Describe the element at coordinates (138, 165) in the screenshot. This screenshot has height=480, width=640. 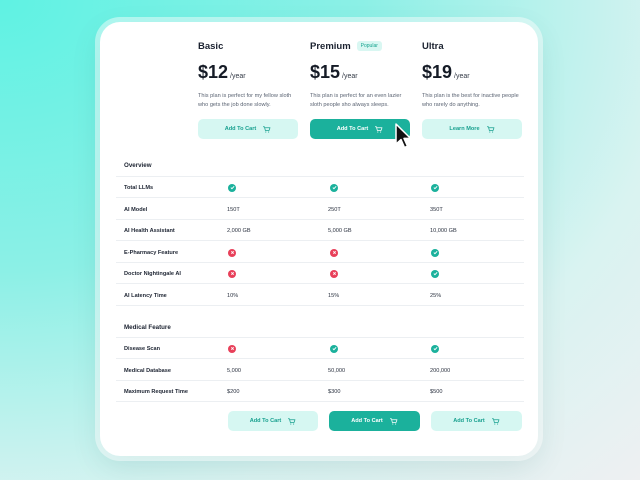
I see `section-title-overview: Overview` at that location.